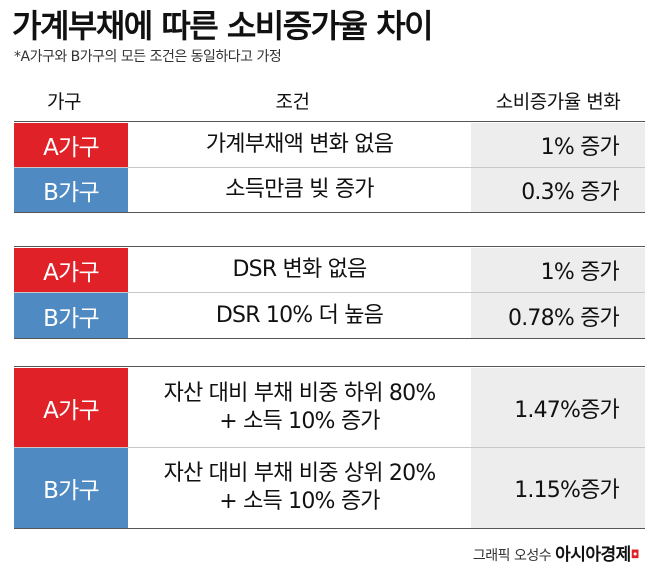  I want to click on brand-mark-icon: ◘, so click(635, 554).